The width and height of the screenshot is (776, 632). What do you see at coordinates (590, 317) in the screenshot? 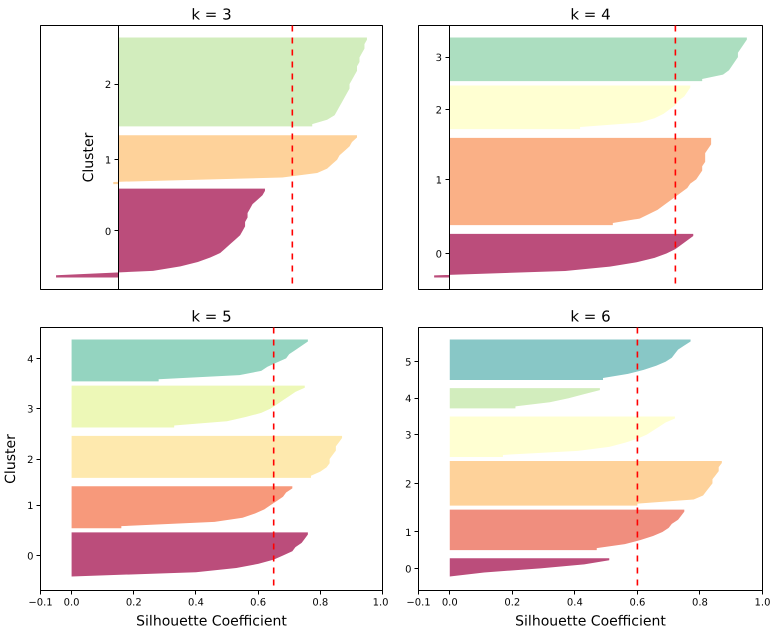
I see `chart-title: k = 6` at bounding box center [590, 317].